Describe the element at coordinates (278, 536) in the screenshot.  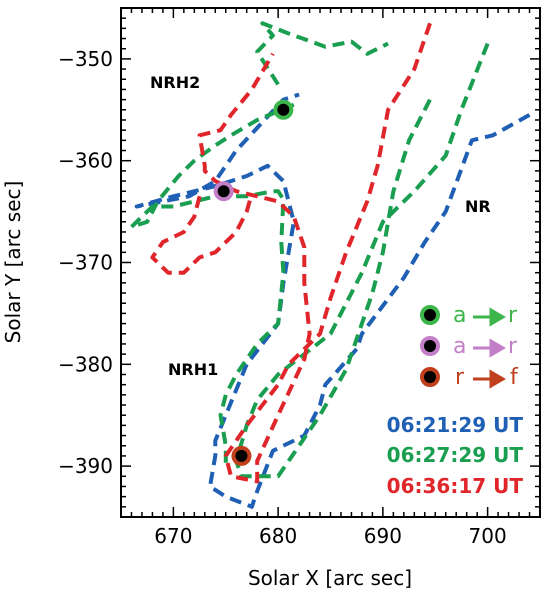
I see `x-tick-label: 680` at that location.